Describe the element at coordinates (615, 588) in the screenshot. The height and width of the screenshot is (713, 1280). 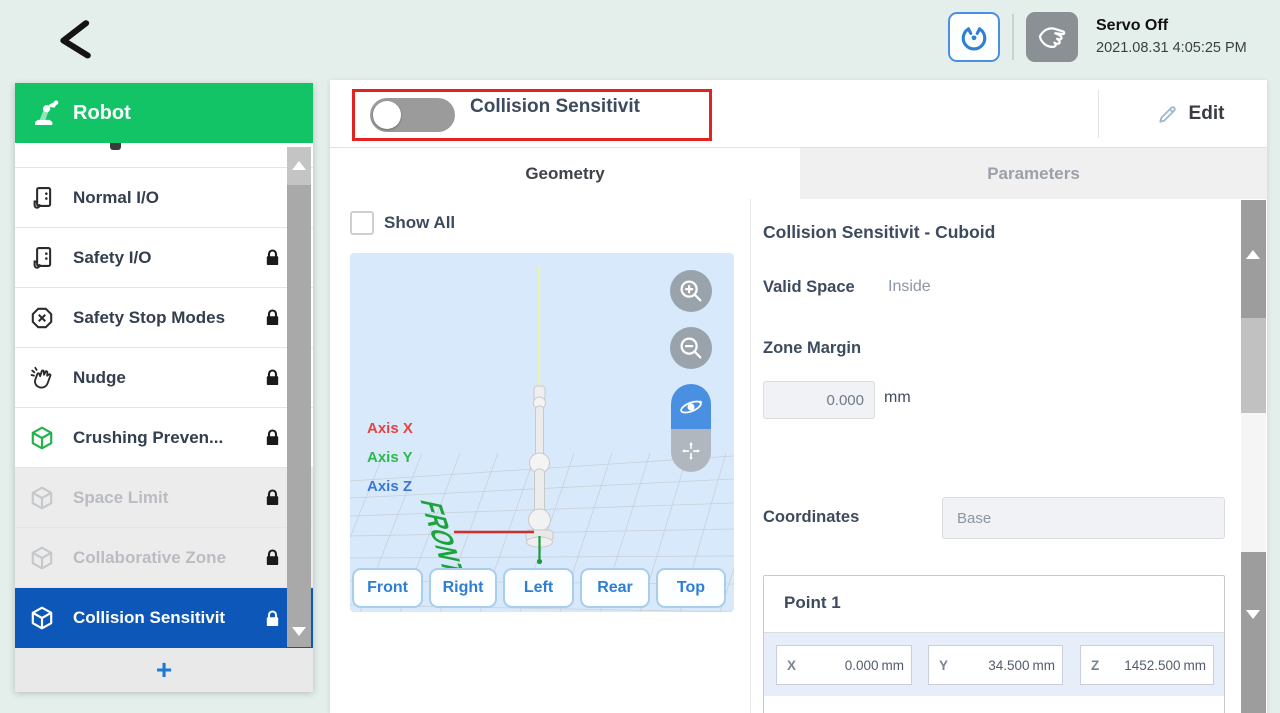
I see `view-rear-button: Rear` at that location.